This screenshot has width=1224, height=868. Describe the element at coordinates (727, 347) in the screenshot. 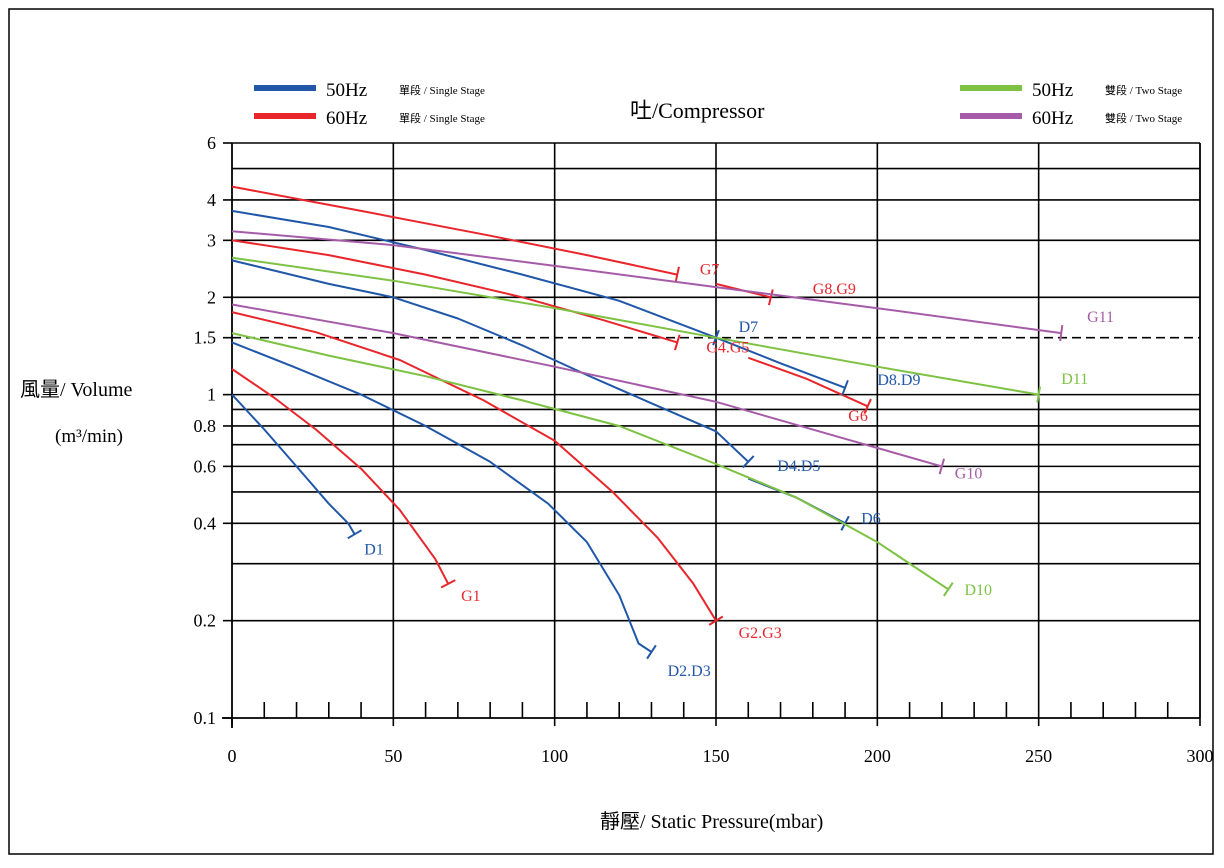

I see `curve-label: G4.G5` at that location.